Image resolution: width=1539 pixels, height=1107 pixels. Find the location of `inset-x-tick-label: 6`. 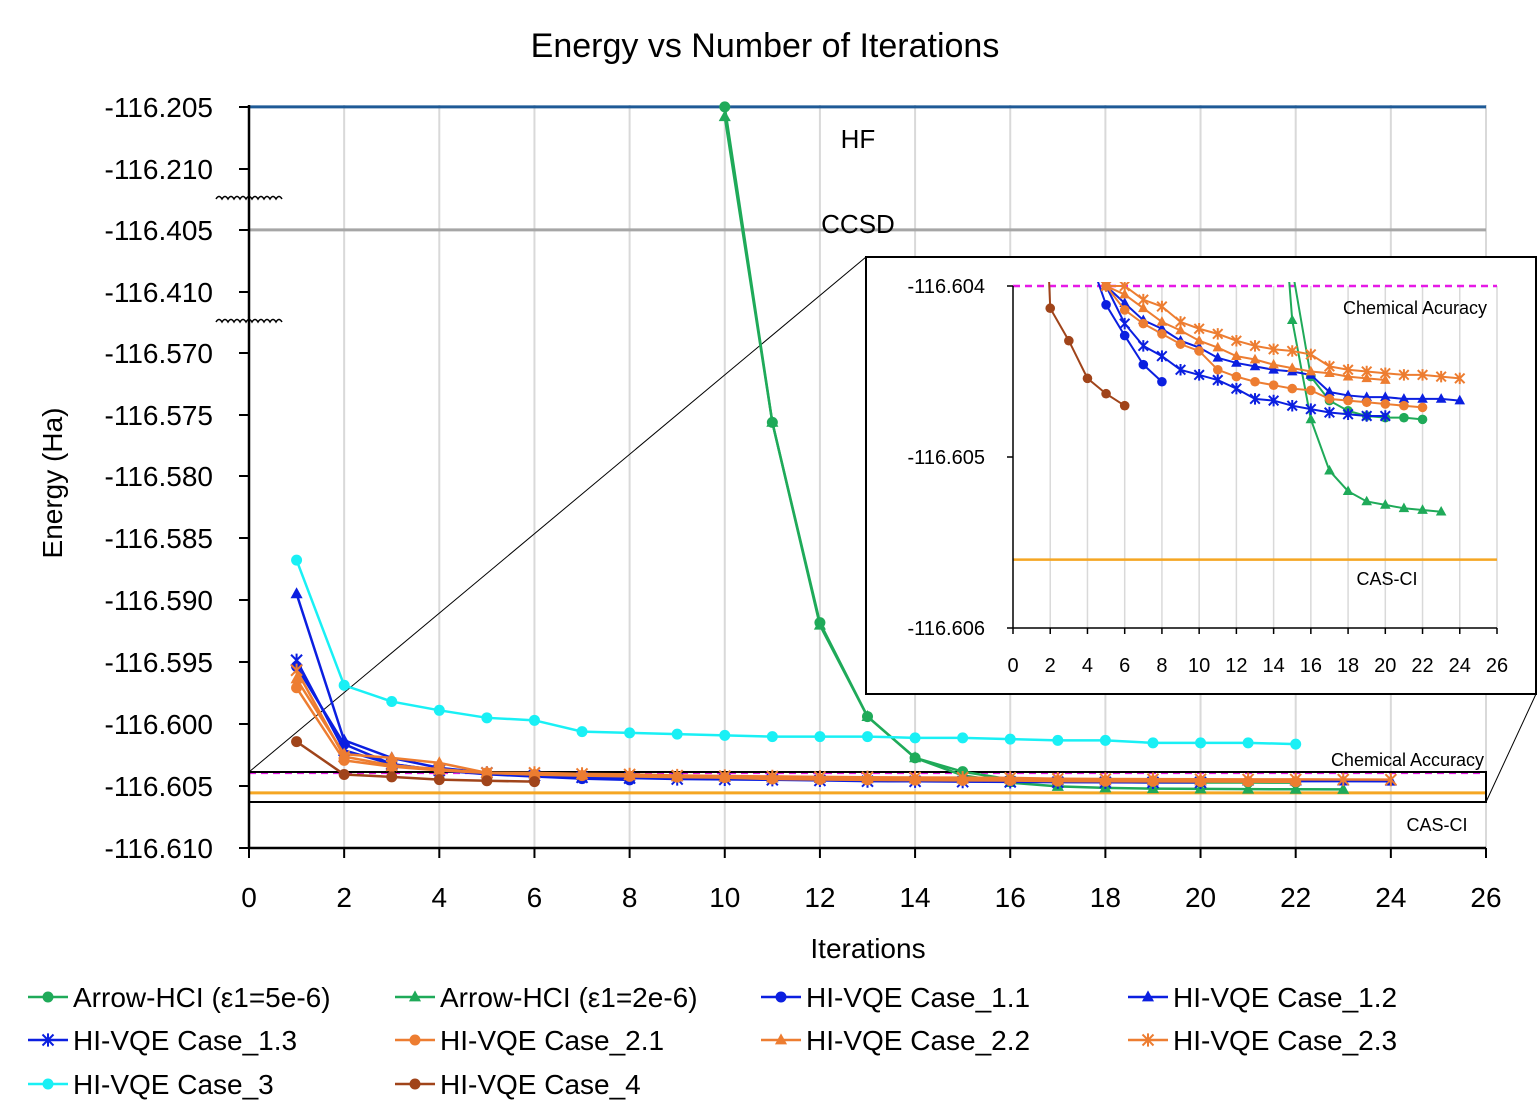

inset-x-tick-label: 6 is located at coordinates (1124, 666).